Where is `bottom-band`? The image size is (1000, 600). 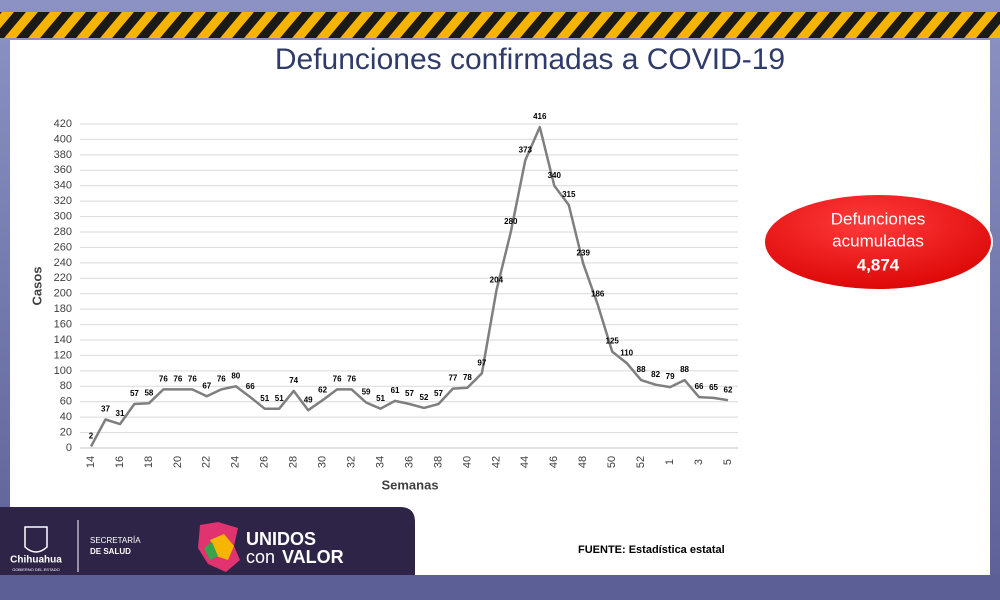 bottom-band is located at coordinates (500, 587).